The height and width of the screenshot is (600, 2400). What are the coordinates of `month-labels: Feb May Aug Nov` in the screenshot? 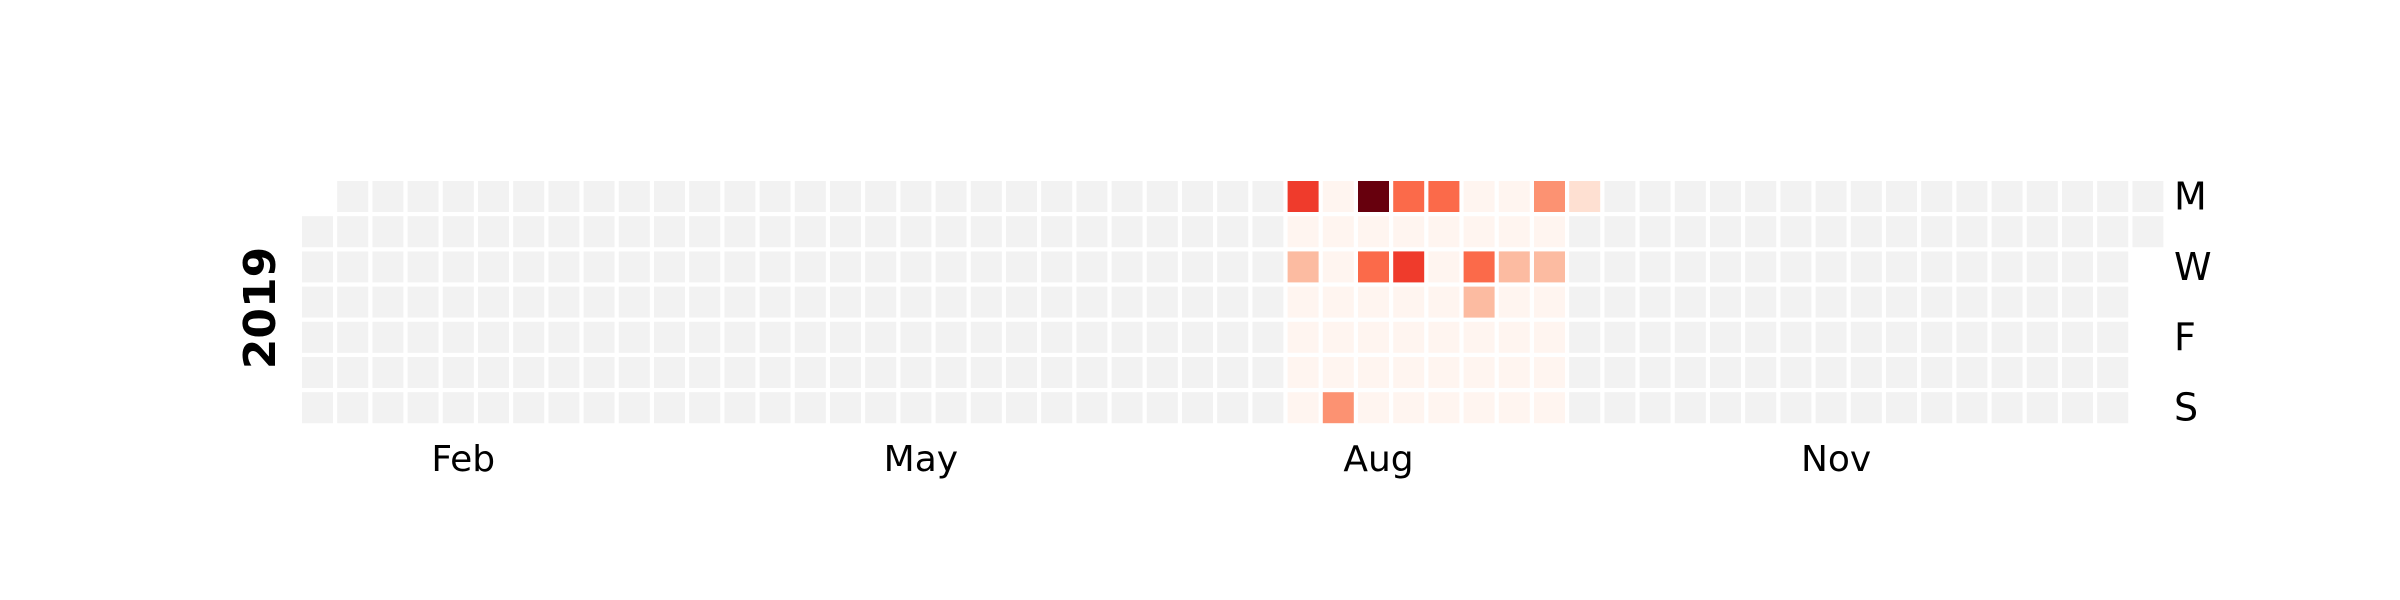 It's located at (1151, 459).